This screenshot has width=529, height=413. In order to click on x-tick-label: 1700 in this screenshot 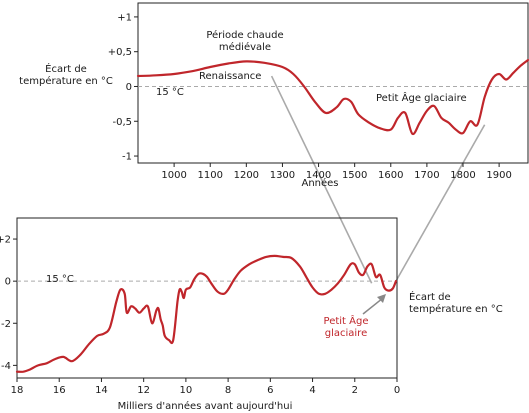, I will do `click(426, 175)`.